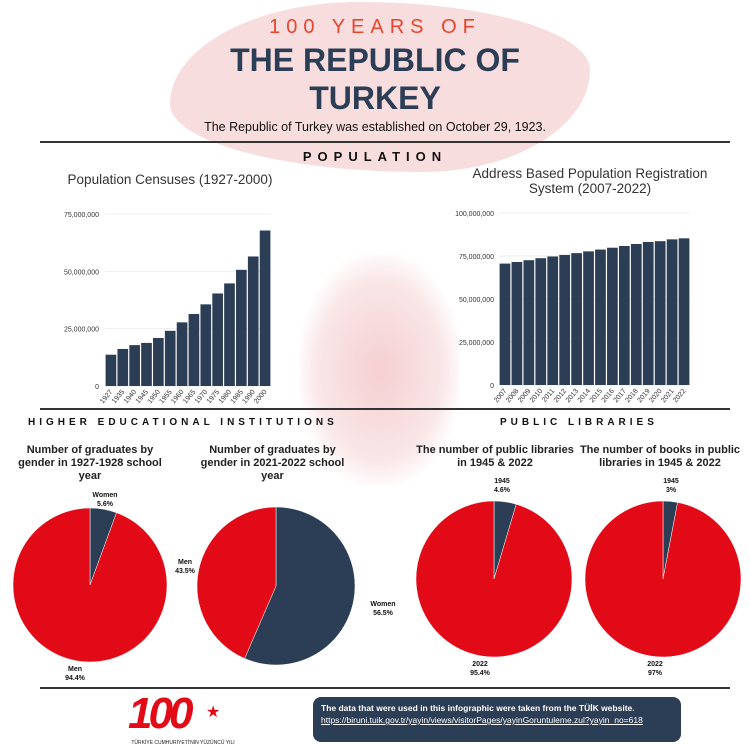  Describe the element at coordinates (229, 334) in the screenshot. I see `bar-1980` at that location.